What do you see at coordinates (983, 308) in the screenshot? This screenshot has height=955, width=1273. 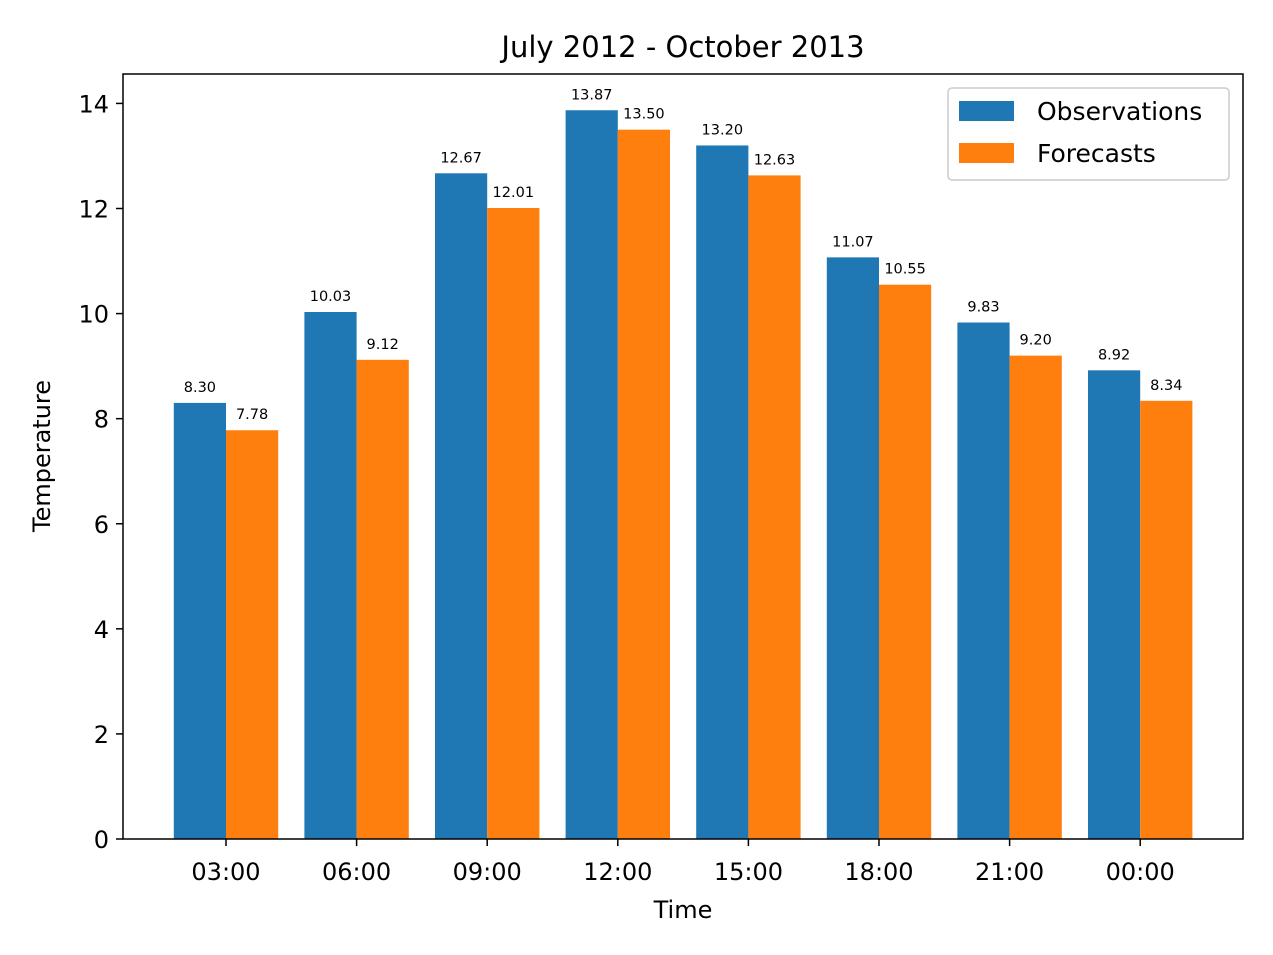 I see `bar-value-label: 9.83` at bounding box center [983, 308].